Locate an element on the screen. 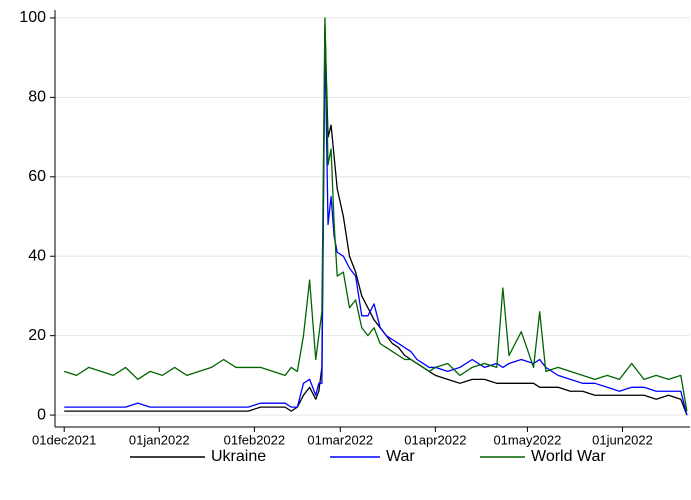 Image resolution: width=691 pixels, height=500 pixels. y-tick-label: 40 is located at coordinates (37, 255).